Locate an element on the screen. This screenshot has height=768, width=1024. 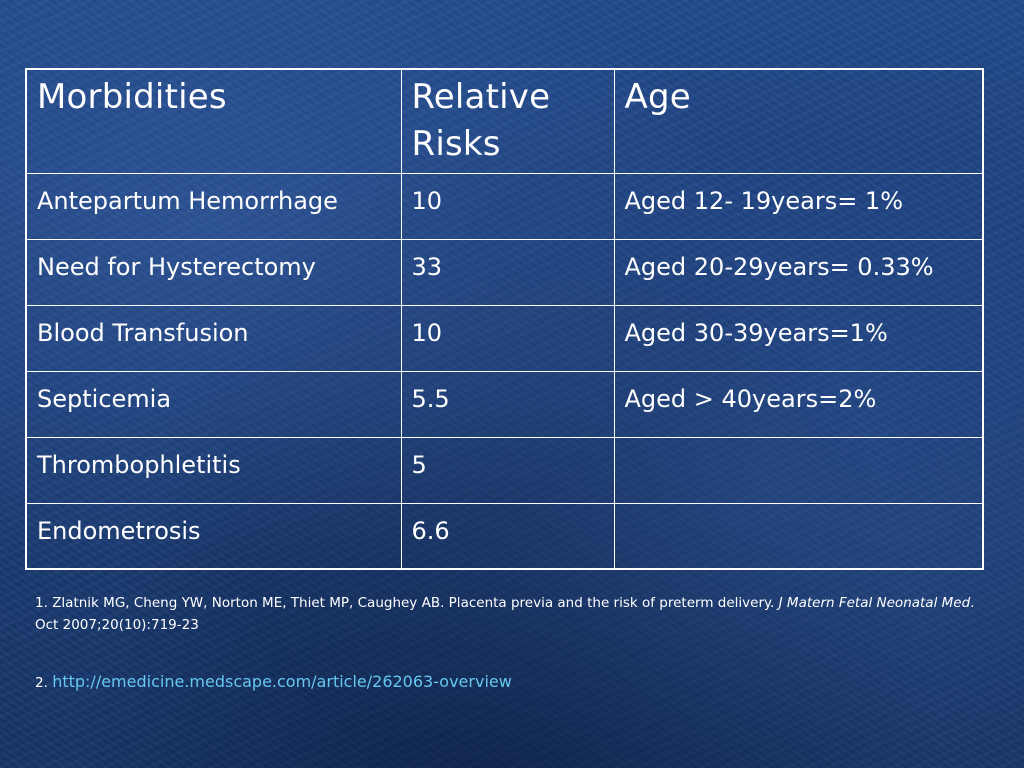
cell-relative-risk: 5 is located at coordinates (507, 470).